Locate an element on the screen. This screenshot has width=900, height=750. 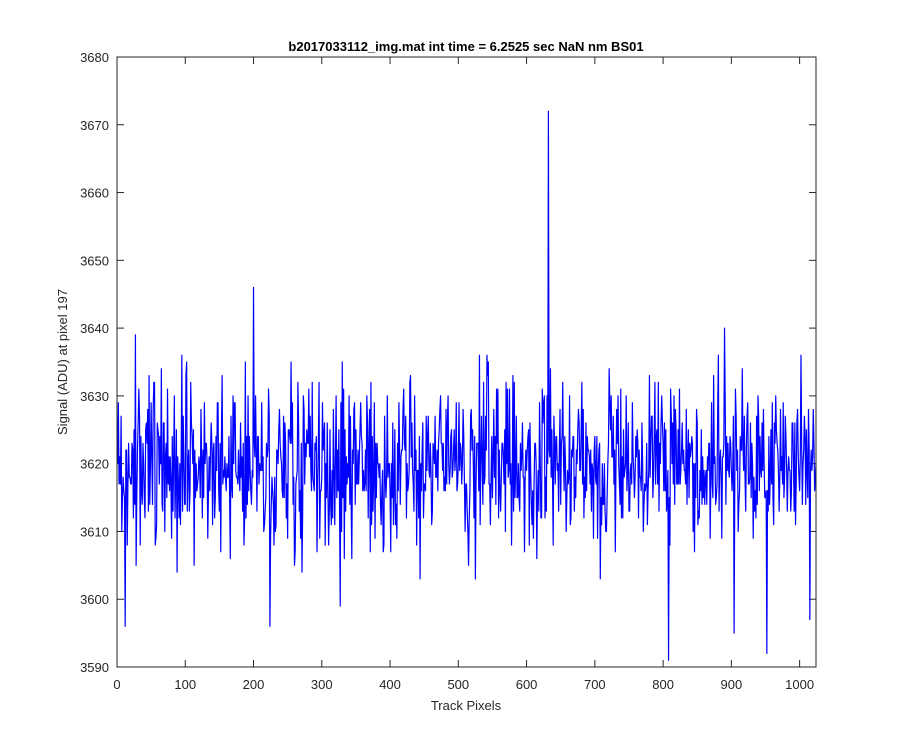
x-tick-label: 200 is located at coordinates (254, 684).